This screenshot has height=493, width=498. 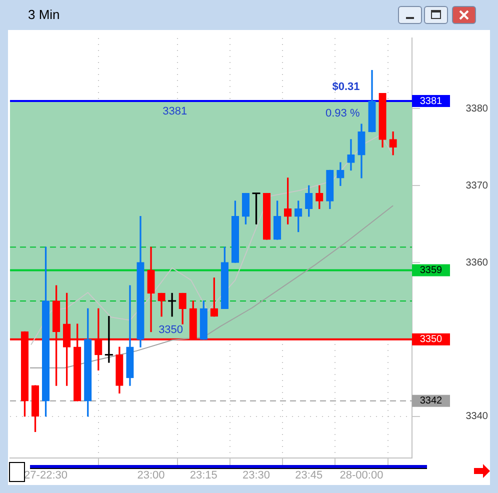 I want to click on annotation: 0.93 %, so click(x=343, y=114).